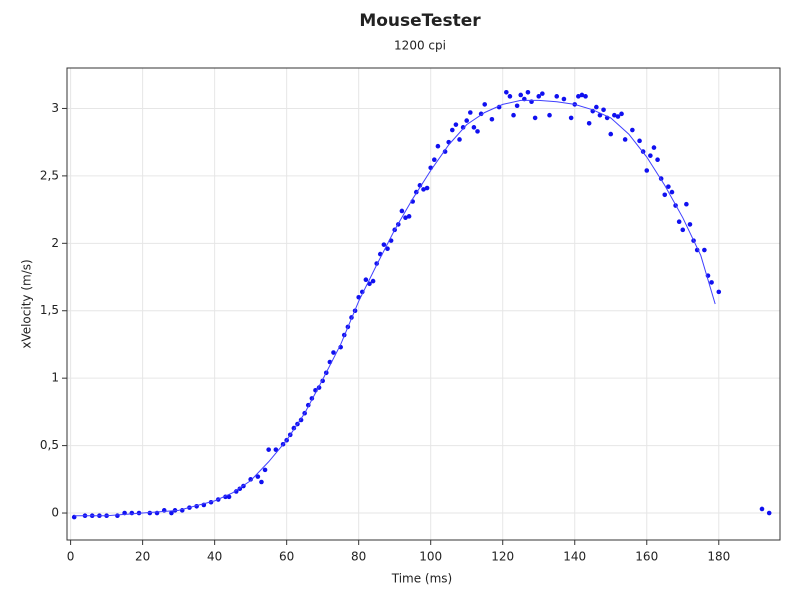 This screenshot has height=600, width=800. What do you see at coordinates (49, 175) in the screenshot?
I see `y-tick-label: 2,5` at bounding box center [49, 175].